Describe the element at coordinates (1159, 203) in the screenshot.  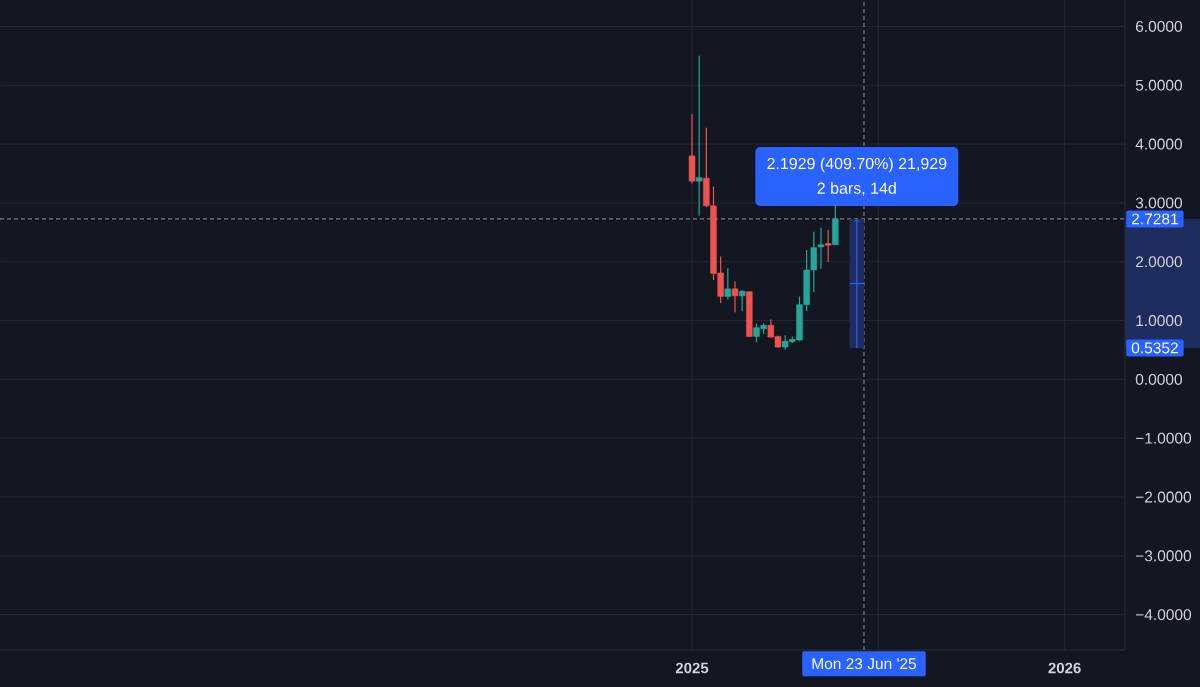
I see `y-tick-label: 3.0000` at that location.